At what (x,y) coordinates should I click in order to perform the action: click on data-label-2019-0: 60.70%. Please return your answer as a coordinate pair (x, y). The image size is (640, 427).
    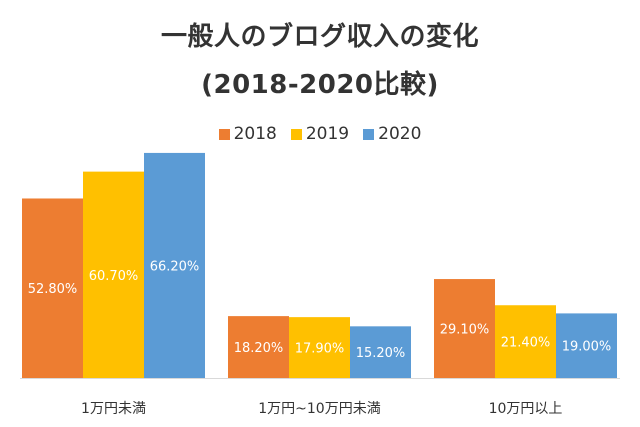
    Looking at the image, I should click on (114, 276).